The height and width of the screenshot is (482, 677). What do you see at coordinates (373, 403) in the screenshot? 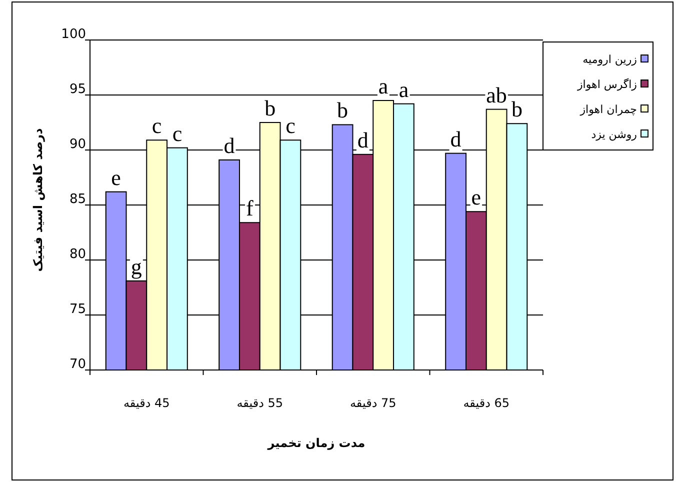
I see `x-tick-label: 75 دقیقه` at bounding box center [373, 403].